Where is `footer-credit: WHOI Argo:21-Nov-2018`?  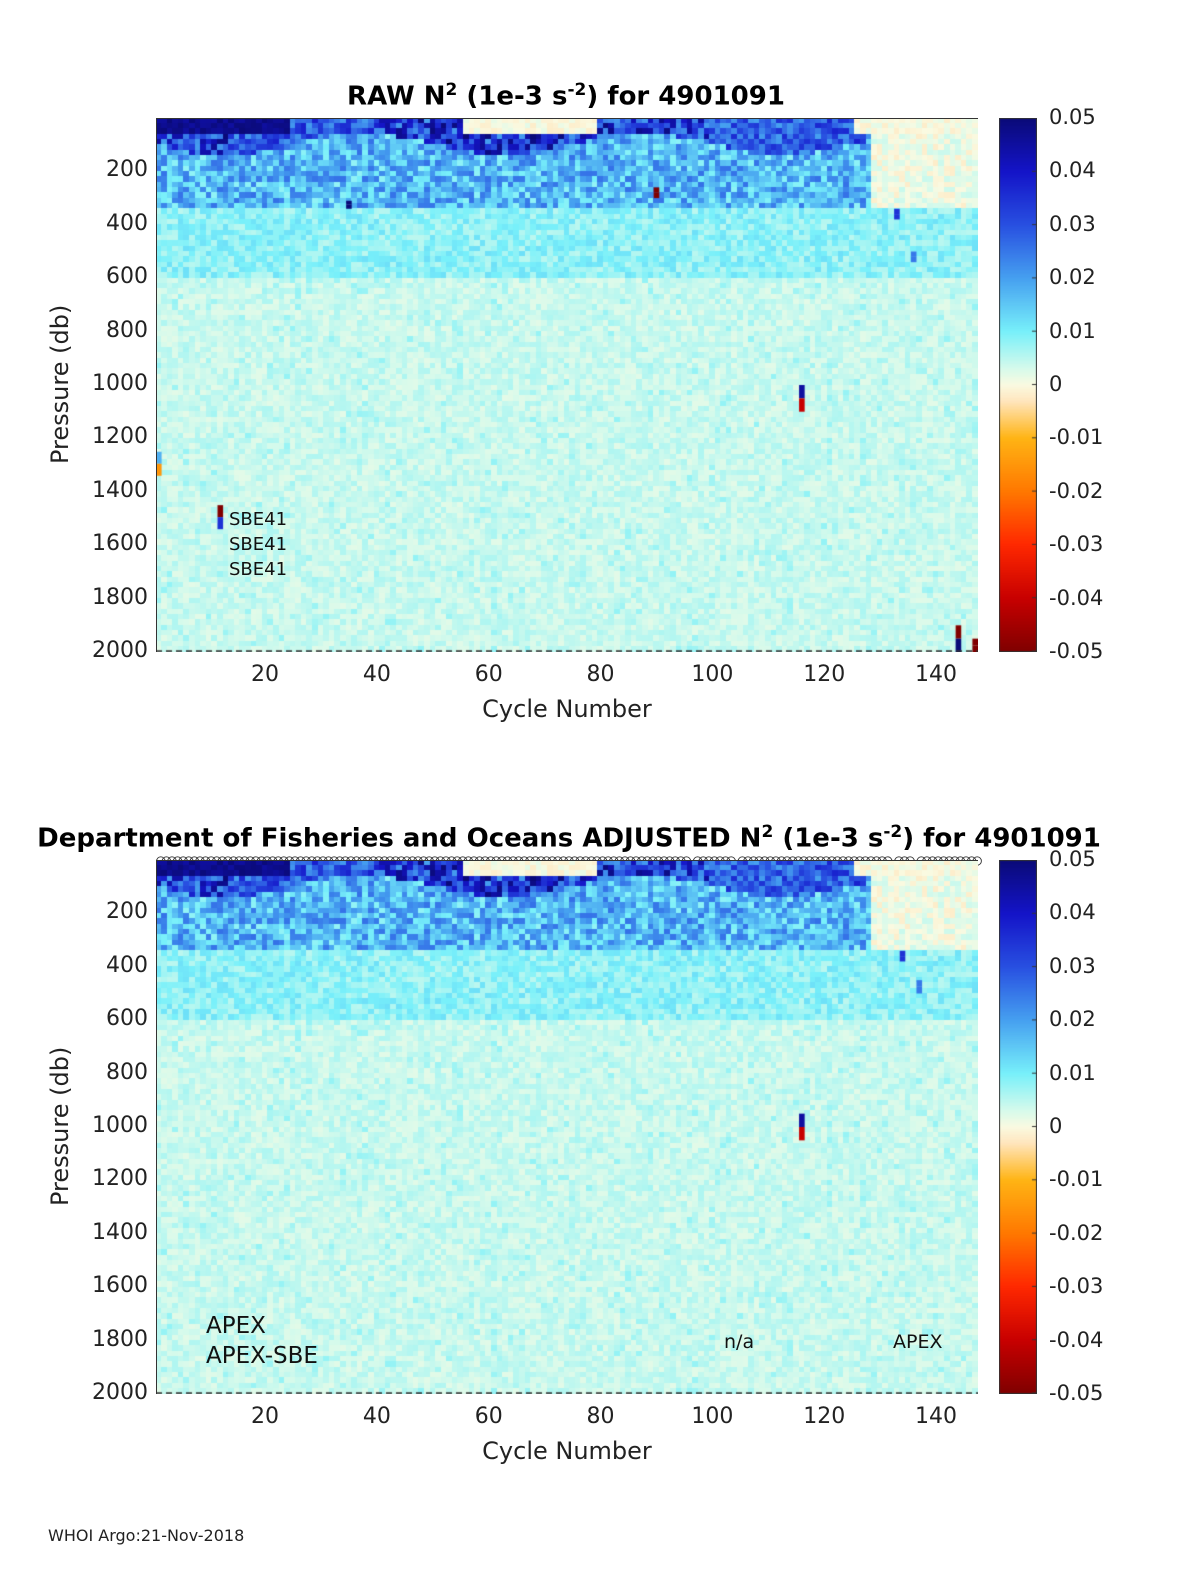 footer-credit: WHOI Argo:21-Nov-2018 is located at coordinates (146, 1535).